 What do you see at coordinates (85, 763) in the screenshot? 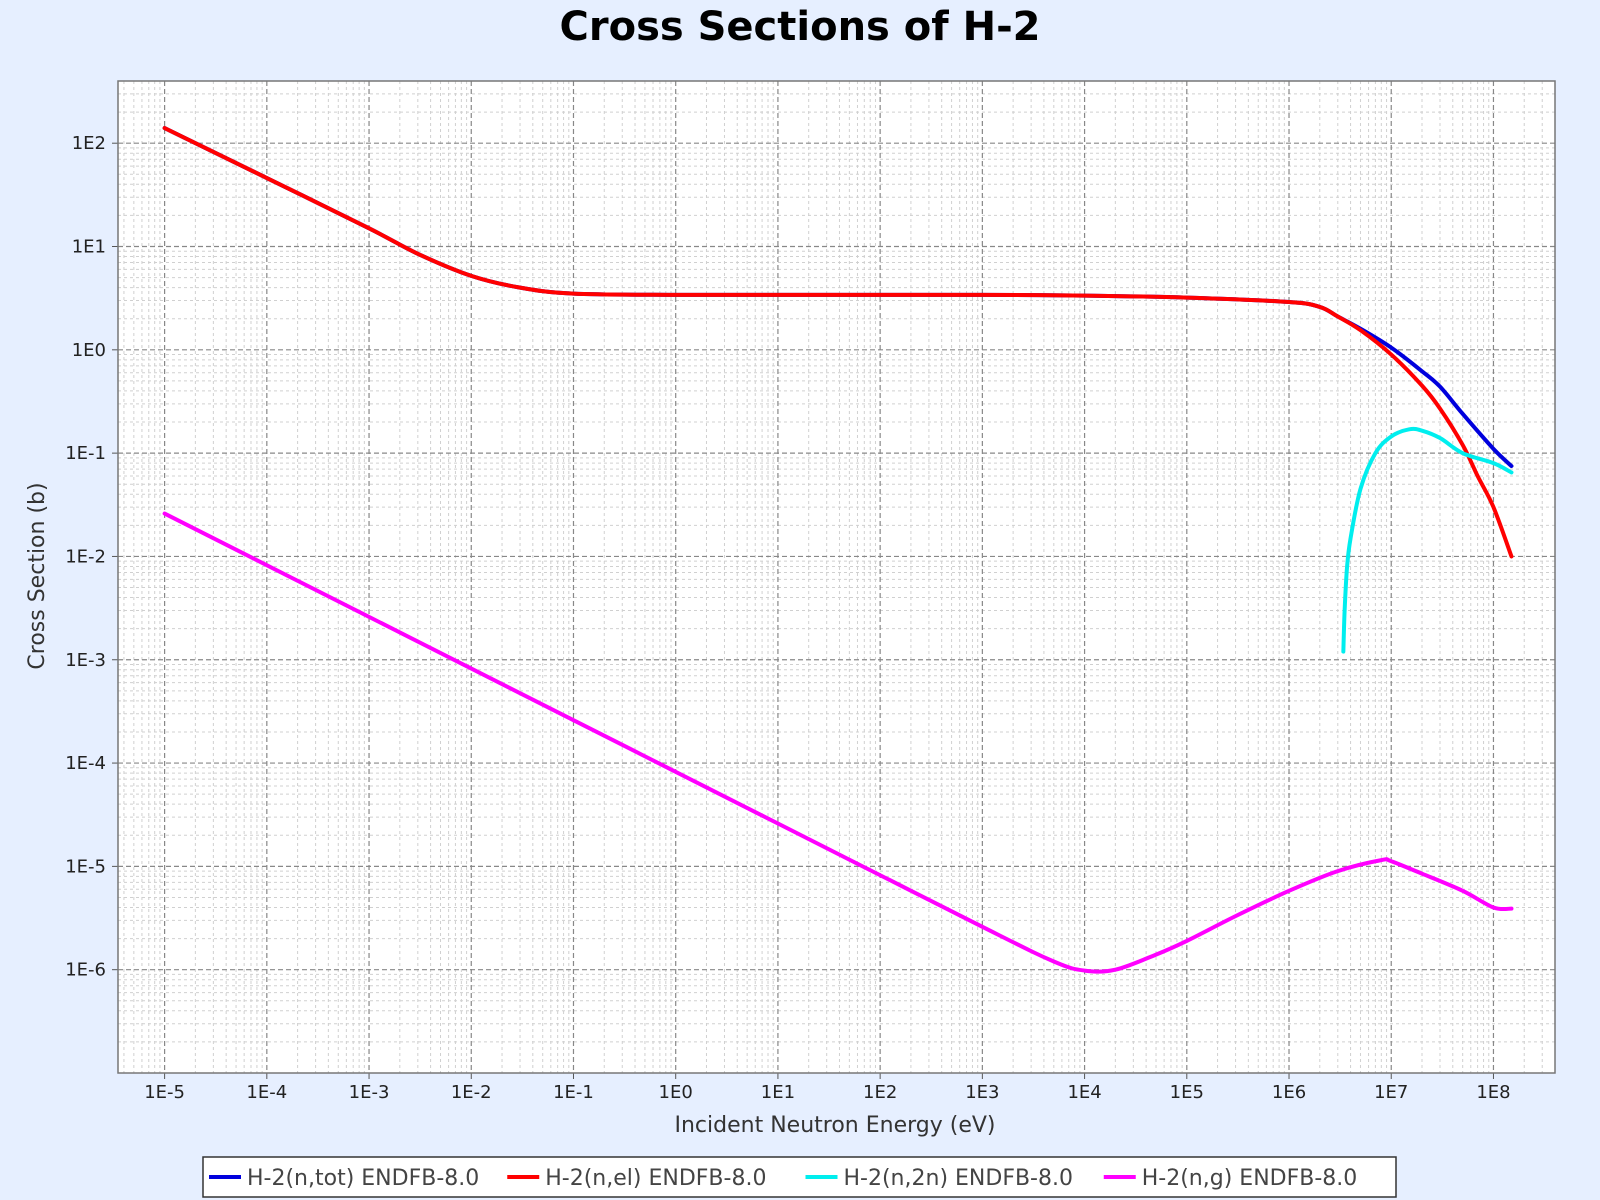
I see `y-tick-label: 1E-4` at bounding box center [85, 763].